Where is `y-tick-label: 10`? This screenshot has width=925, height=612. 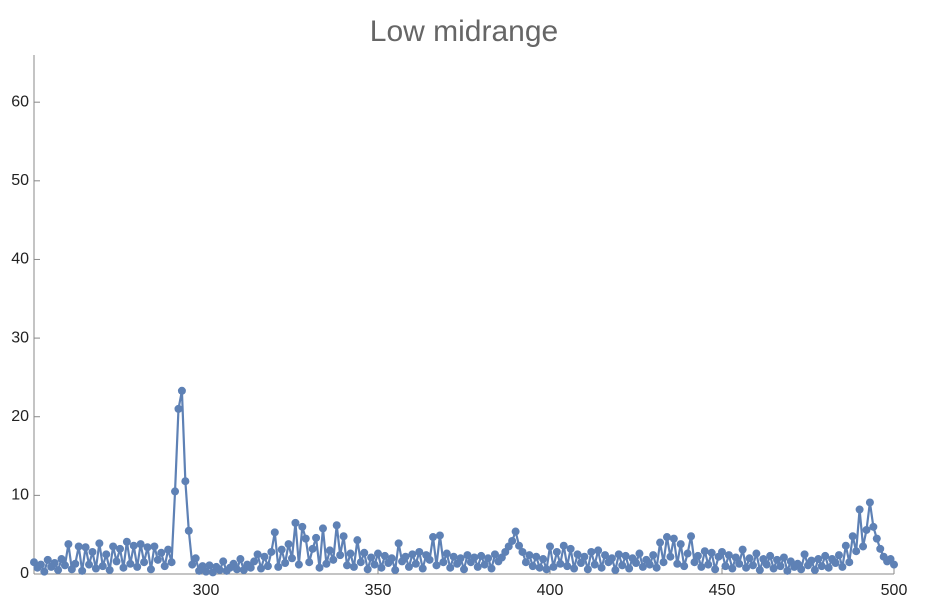
y-tick-label: 10 is located at coordinates (20, 495).